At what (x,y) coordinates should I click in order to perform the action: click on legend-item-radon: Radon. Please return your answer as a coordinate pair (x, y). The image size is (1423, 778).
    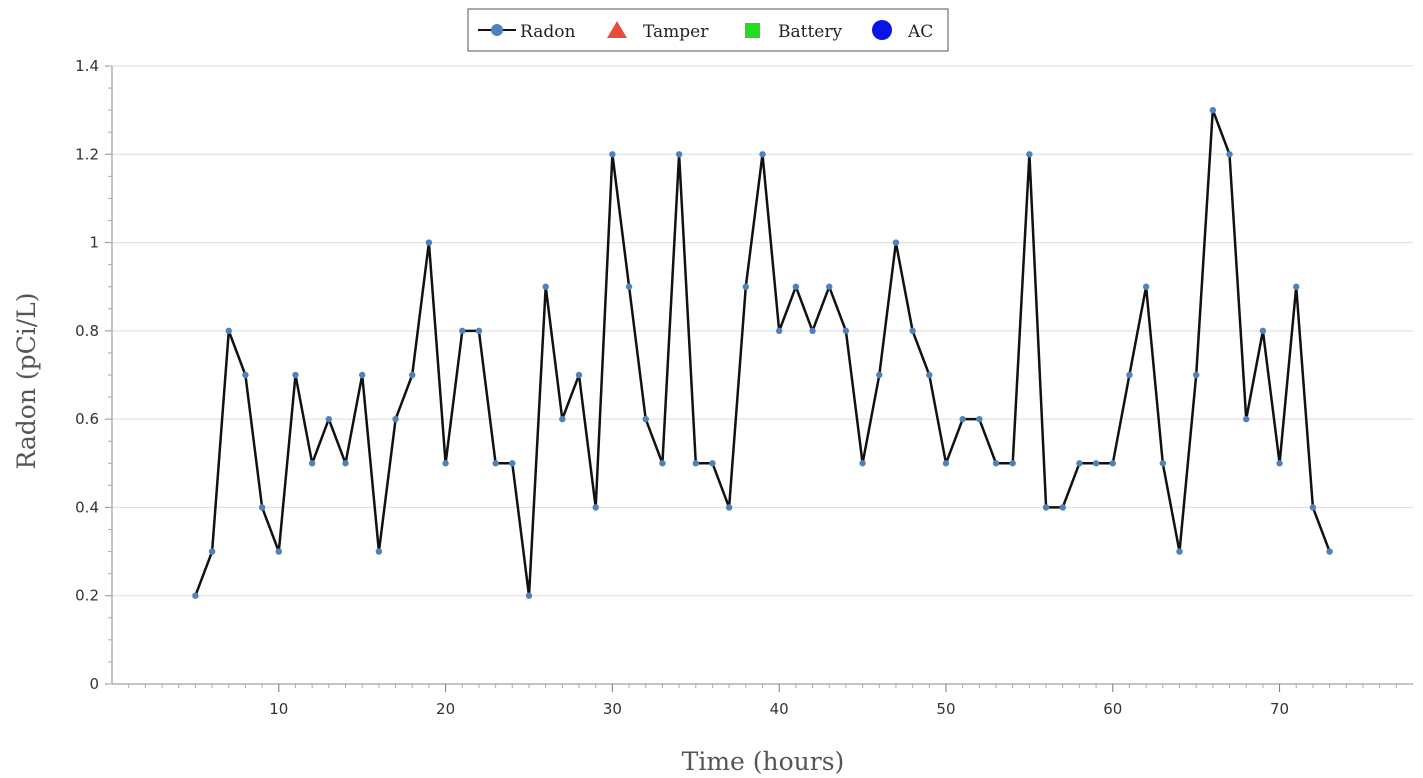
    Looking at the image, I should click on (526, 32).